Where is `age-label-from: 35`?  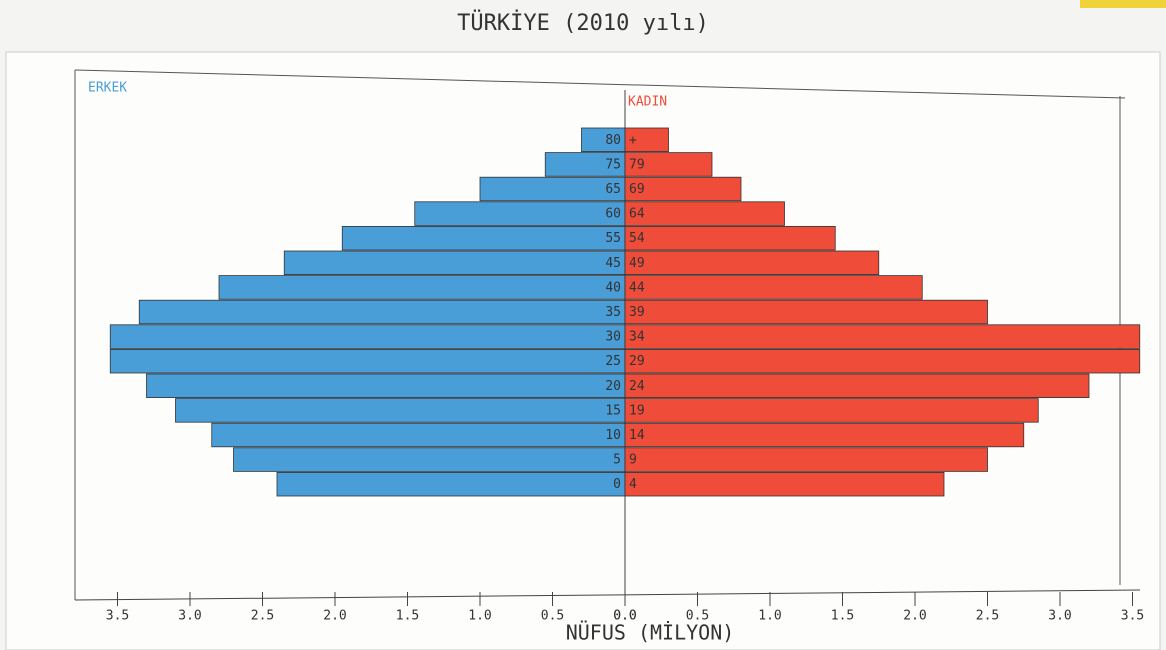
age-label-from: 35 is located at coordinates (613, 312).